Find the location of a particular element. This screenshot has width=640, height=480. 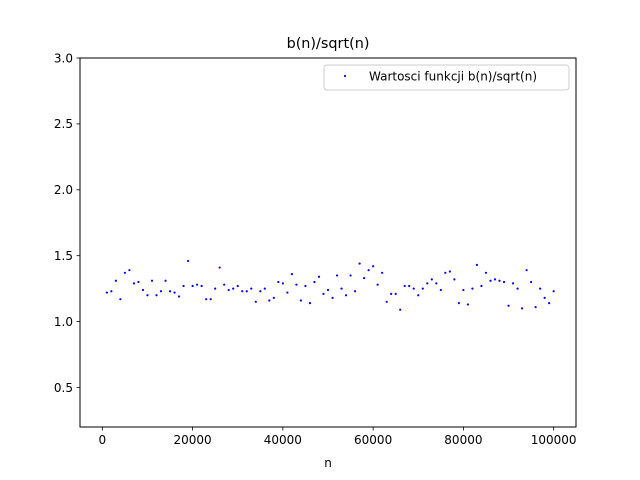

y-tick-label: 2.0 is located at coordinates (63, 190).